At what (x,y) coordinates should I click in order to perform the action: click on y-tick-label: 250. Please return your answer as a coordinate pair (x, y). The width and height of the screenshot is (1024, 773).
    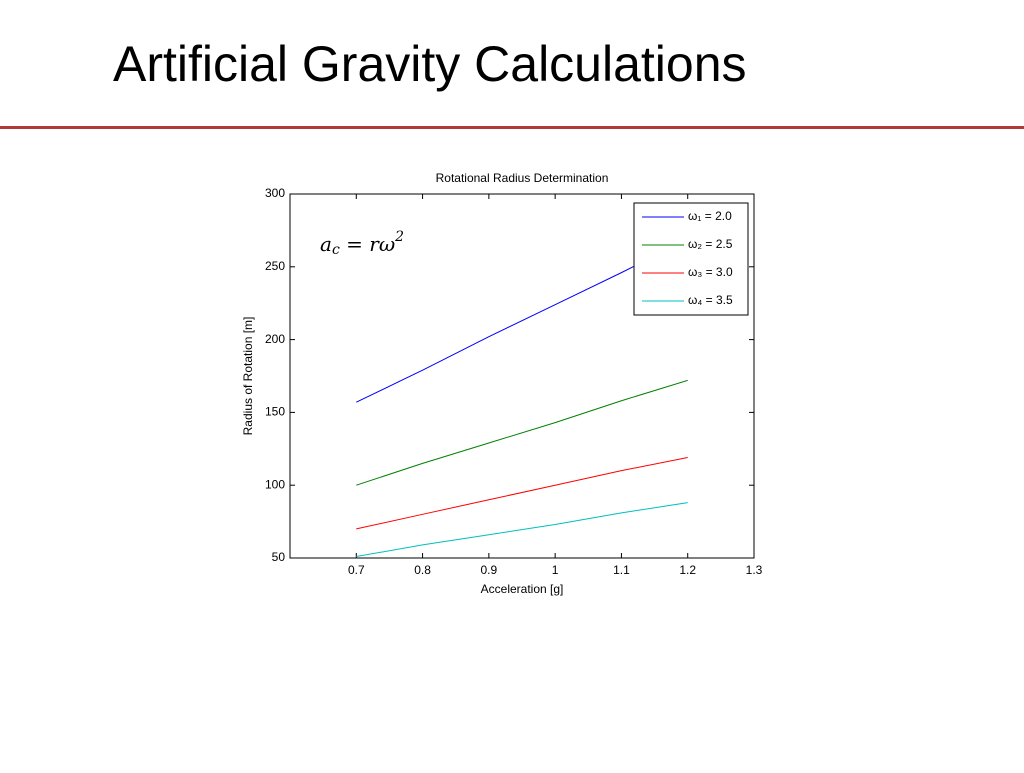
    Looking at the image, I should click on (275, 266).